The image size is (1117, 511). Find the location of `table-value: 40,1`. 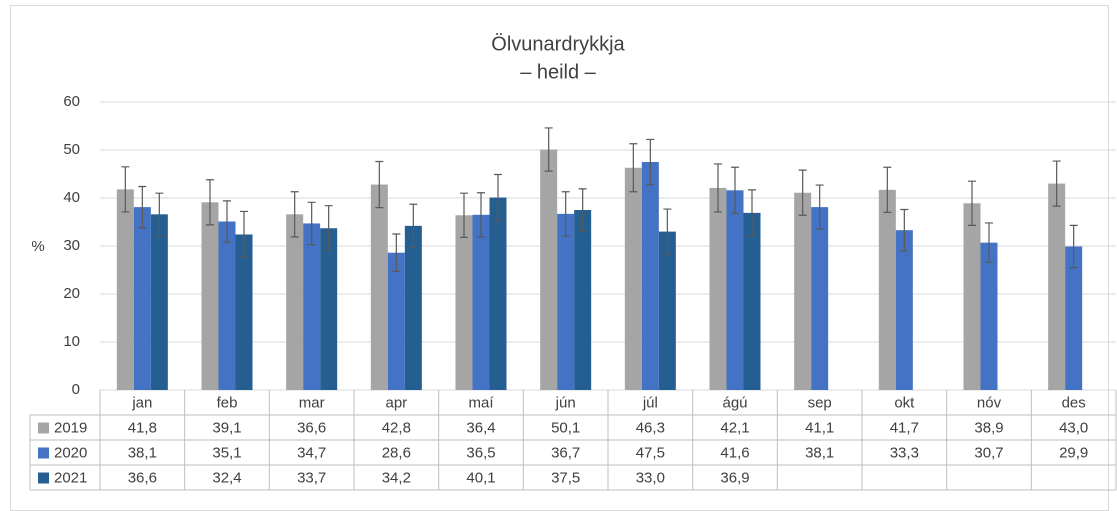

table-value: 40,1 is located at coordinates (480, 477).